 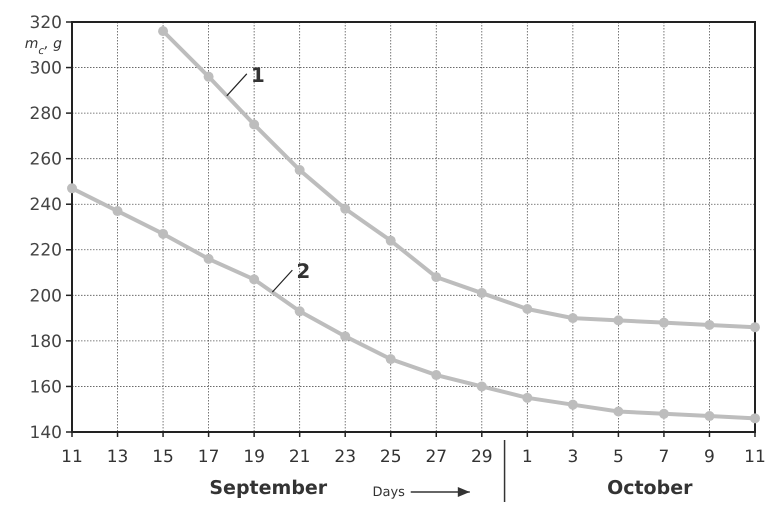 I want to click on y-tick-label: 300, so click(x=46, y=68).